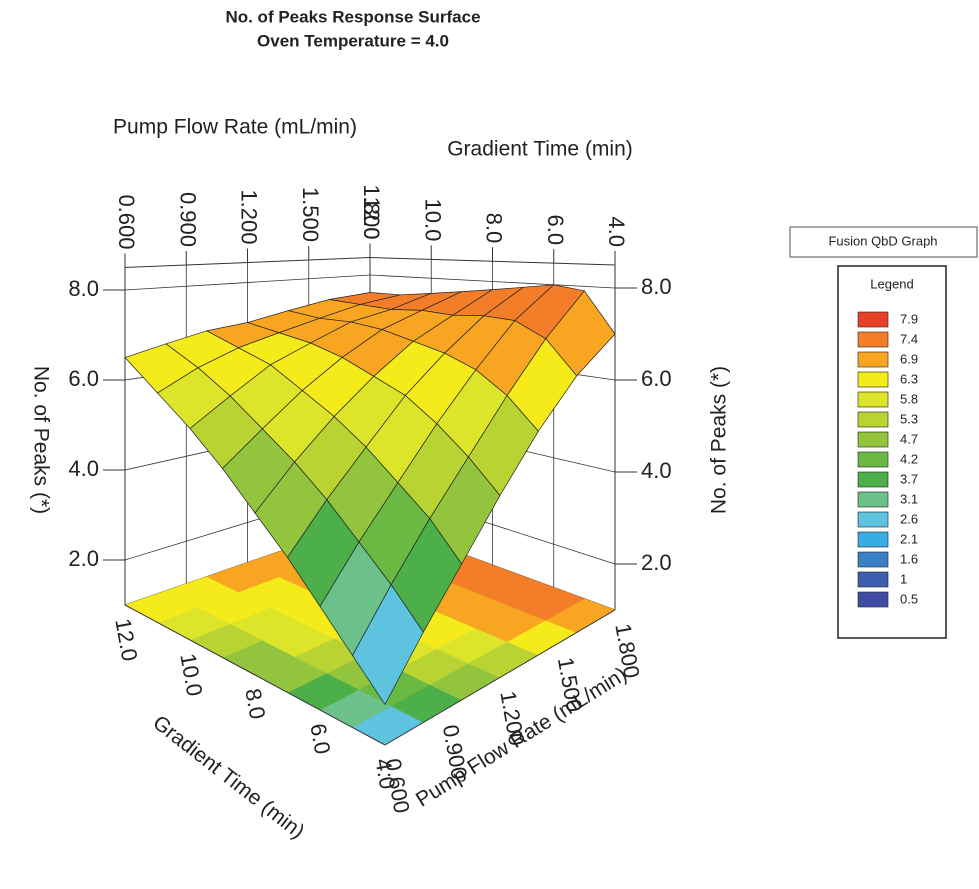 The height and width of the screenshot is (889, 979). What do you see at coordinates (909, 418) in the screenshot?
I see `legend-label: 5.3` at bounding box center [909, 418].